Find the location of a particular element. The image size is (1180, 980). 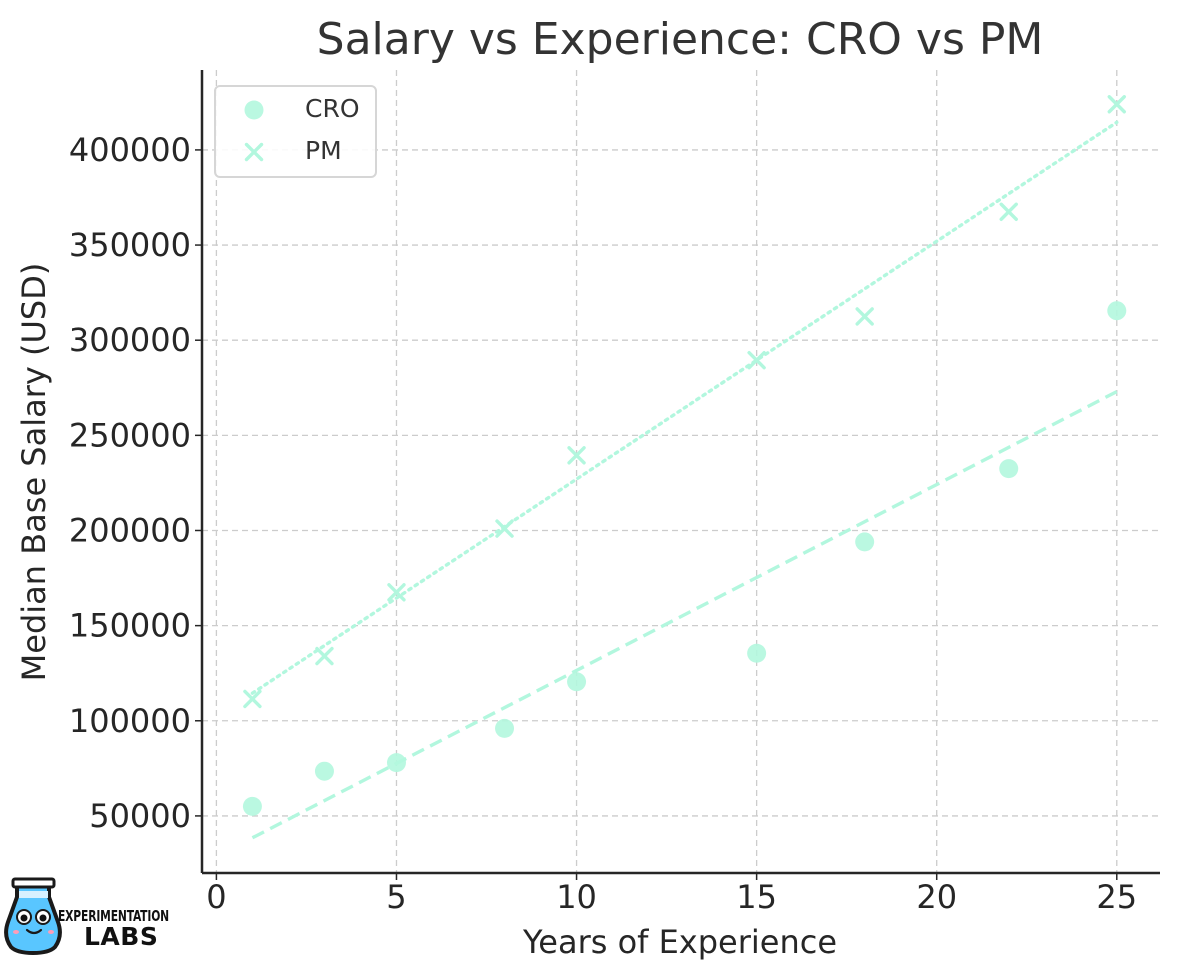

x-tick-label: 0 is located at coordinates (216, 897).